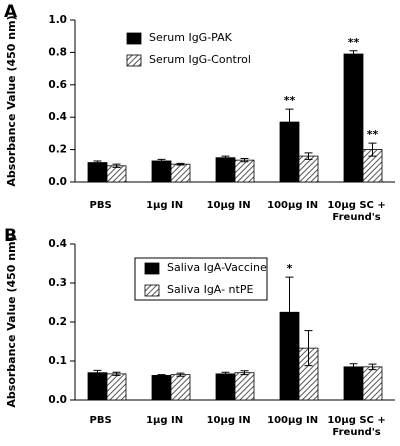  What do you see at coordinates (57, 283) in the screenshot?
I see `y-tick-label: 0.3` at bounding box center [57, 283].